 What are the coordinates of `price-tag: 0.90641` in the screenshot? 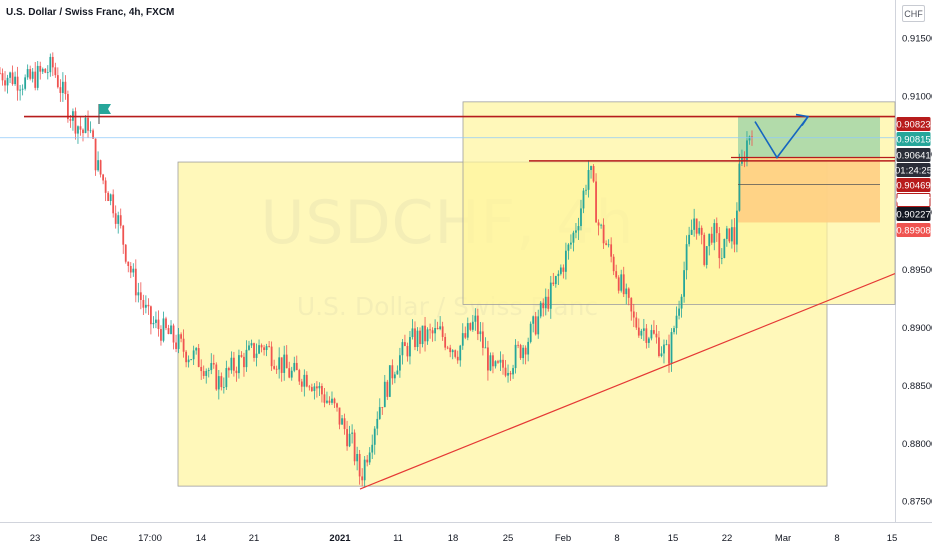 It's located at (913, 155).